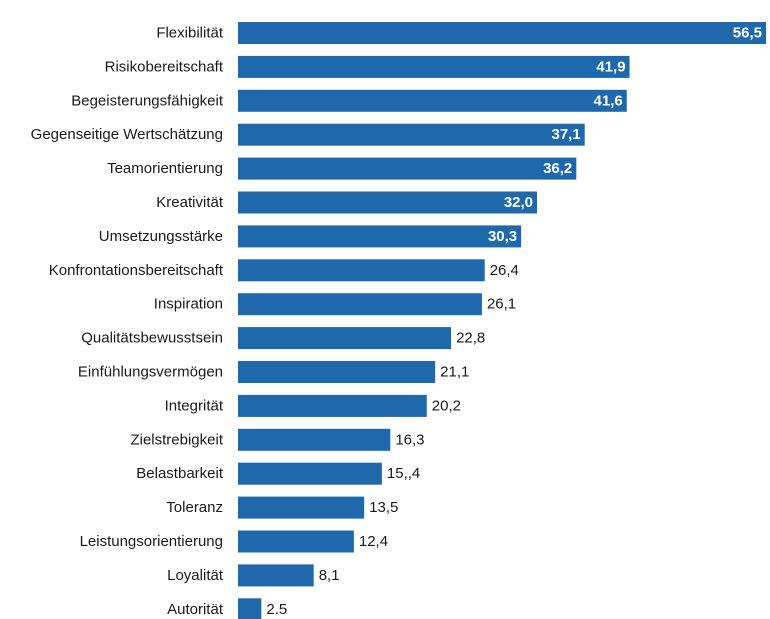  I want to click on value-label: 13,5, so click(383, 507).